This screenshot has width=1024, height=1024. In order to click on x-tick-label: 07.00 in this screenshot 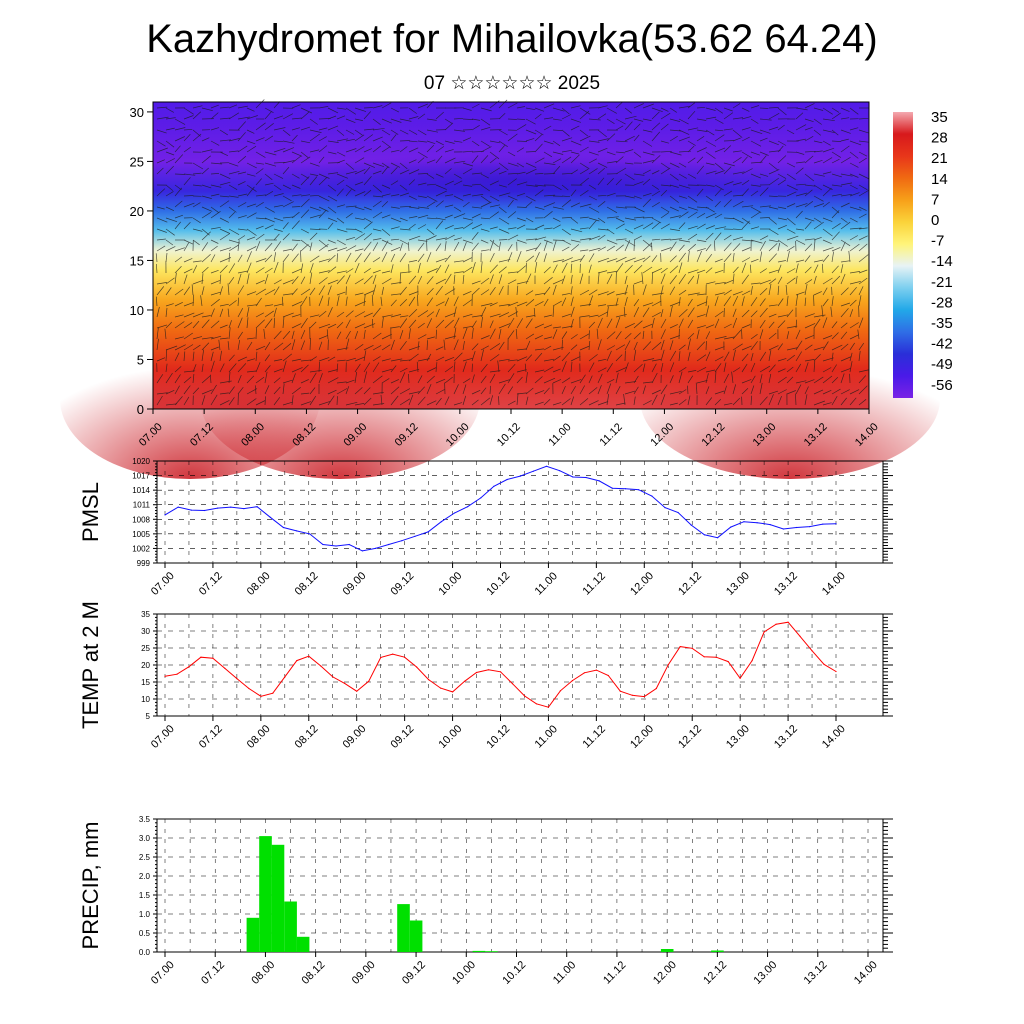, I will do `click(163, 737)`.